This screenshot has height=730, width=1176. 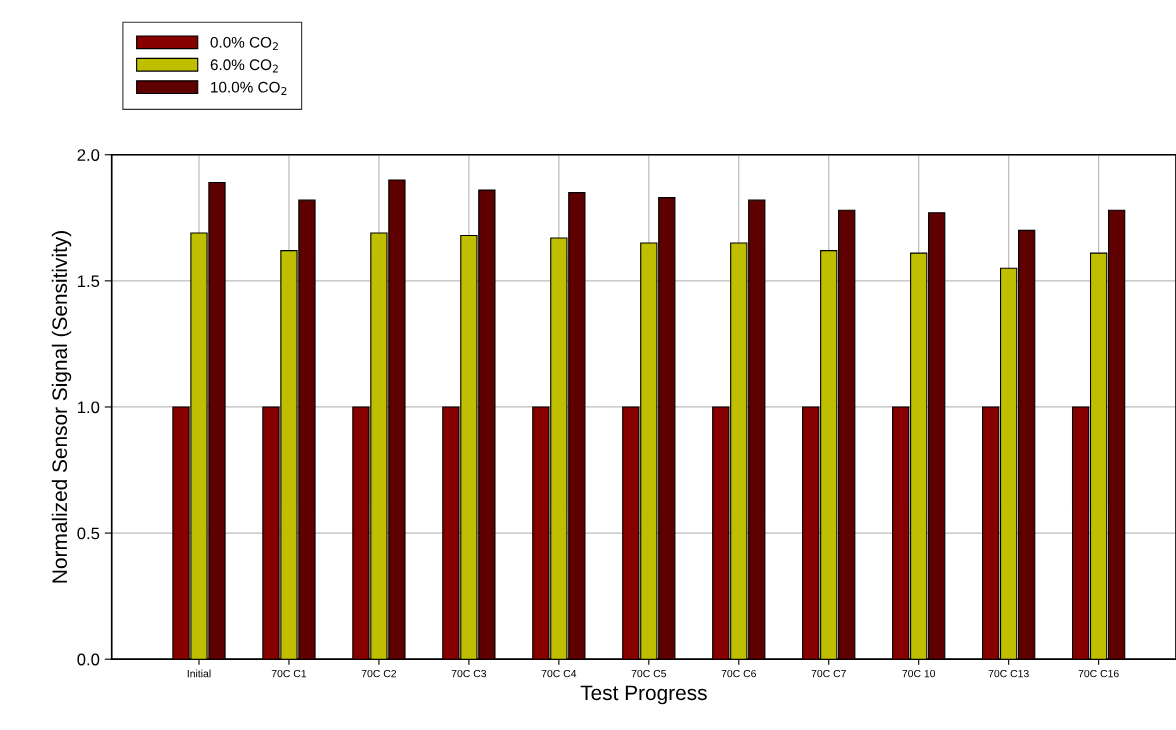 What do you see at coordinates (1098, 673) in the screenshot?
I see `x-tick-label: 70C C16` at bounding box center [1098, 673].